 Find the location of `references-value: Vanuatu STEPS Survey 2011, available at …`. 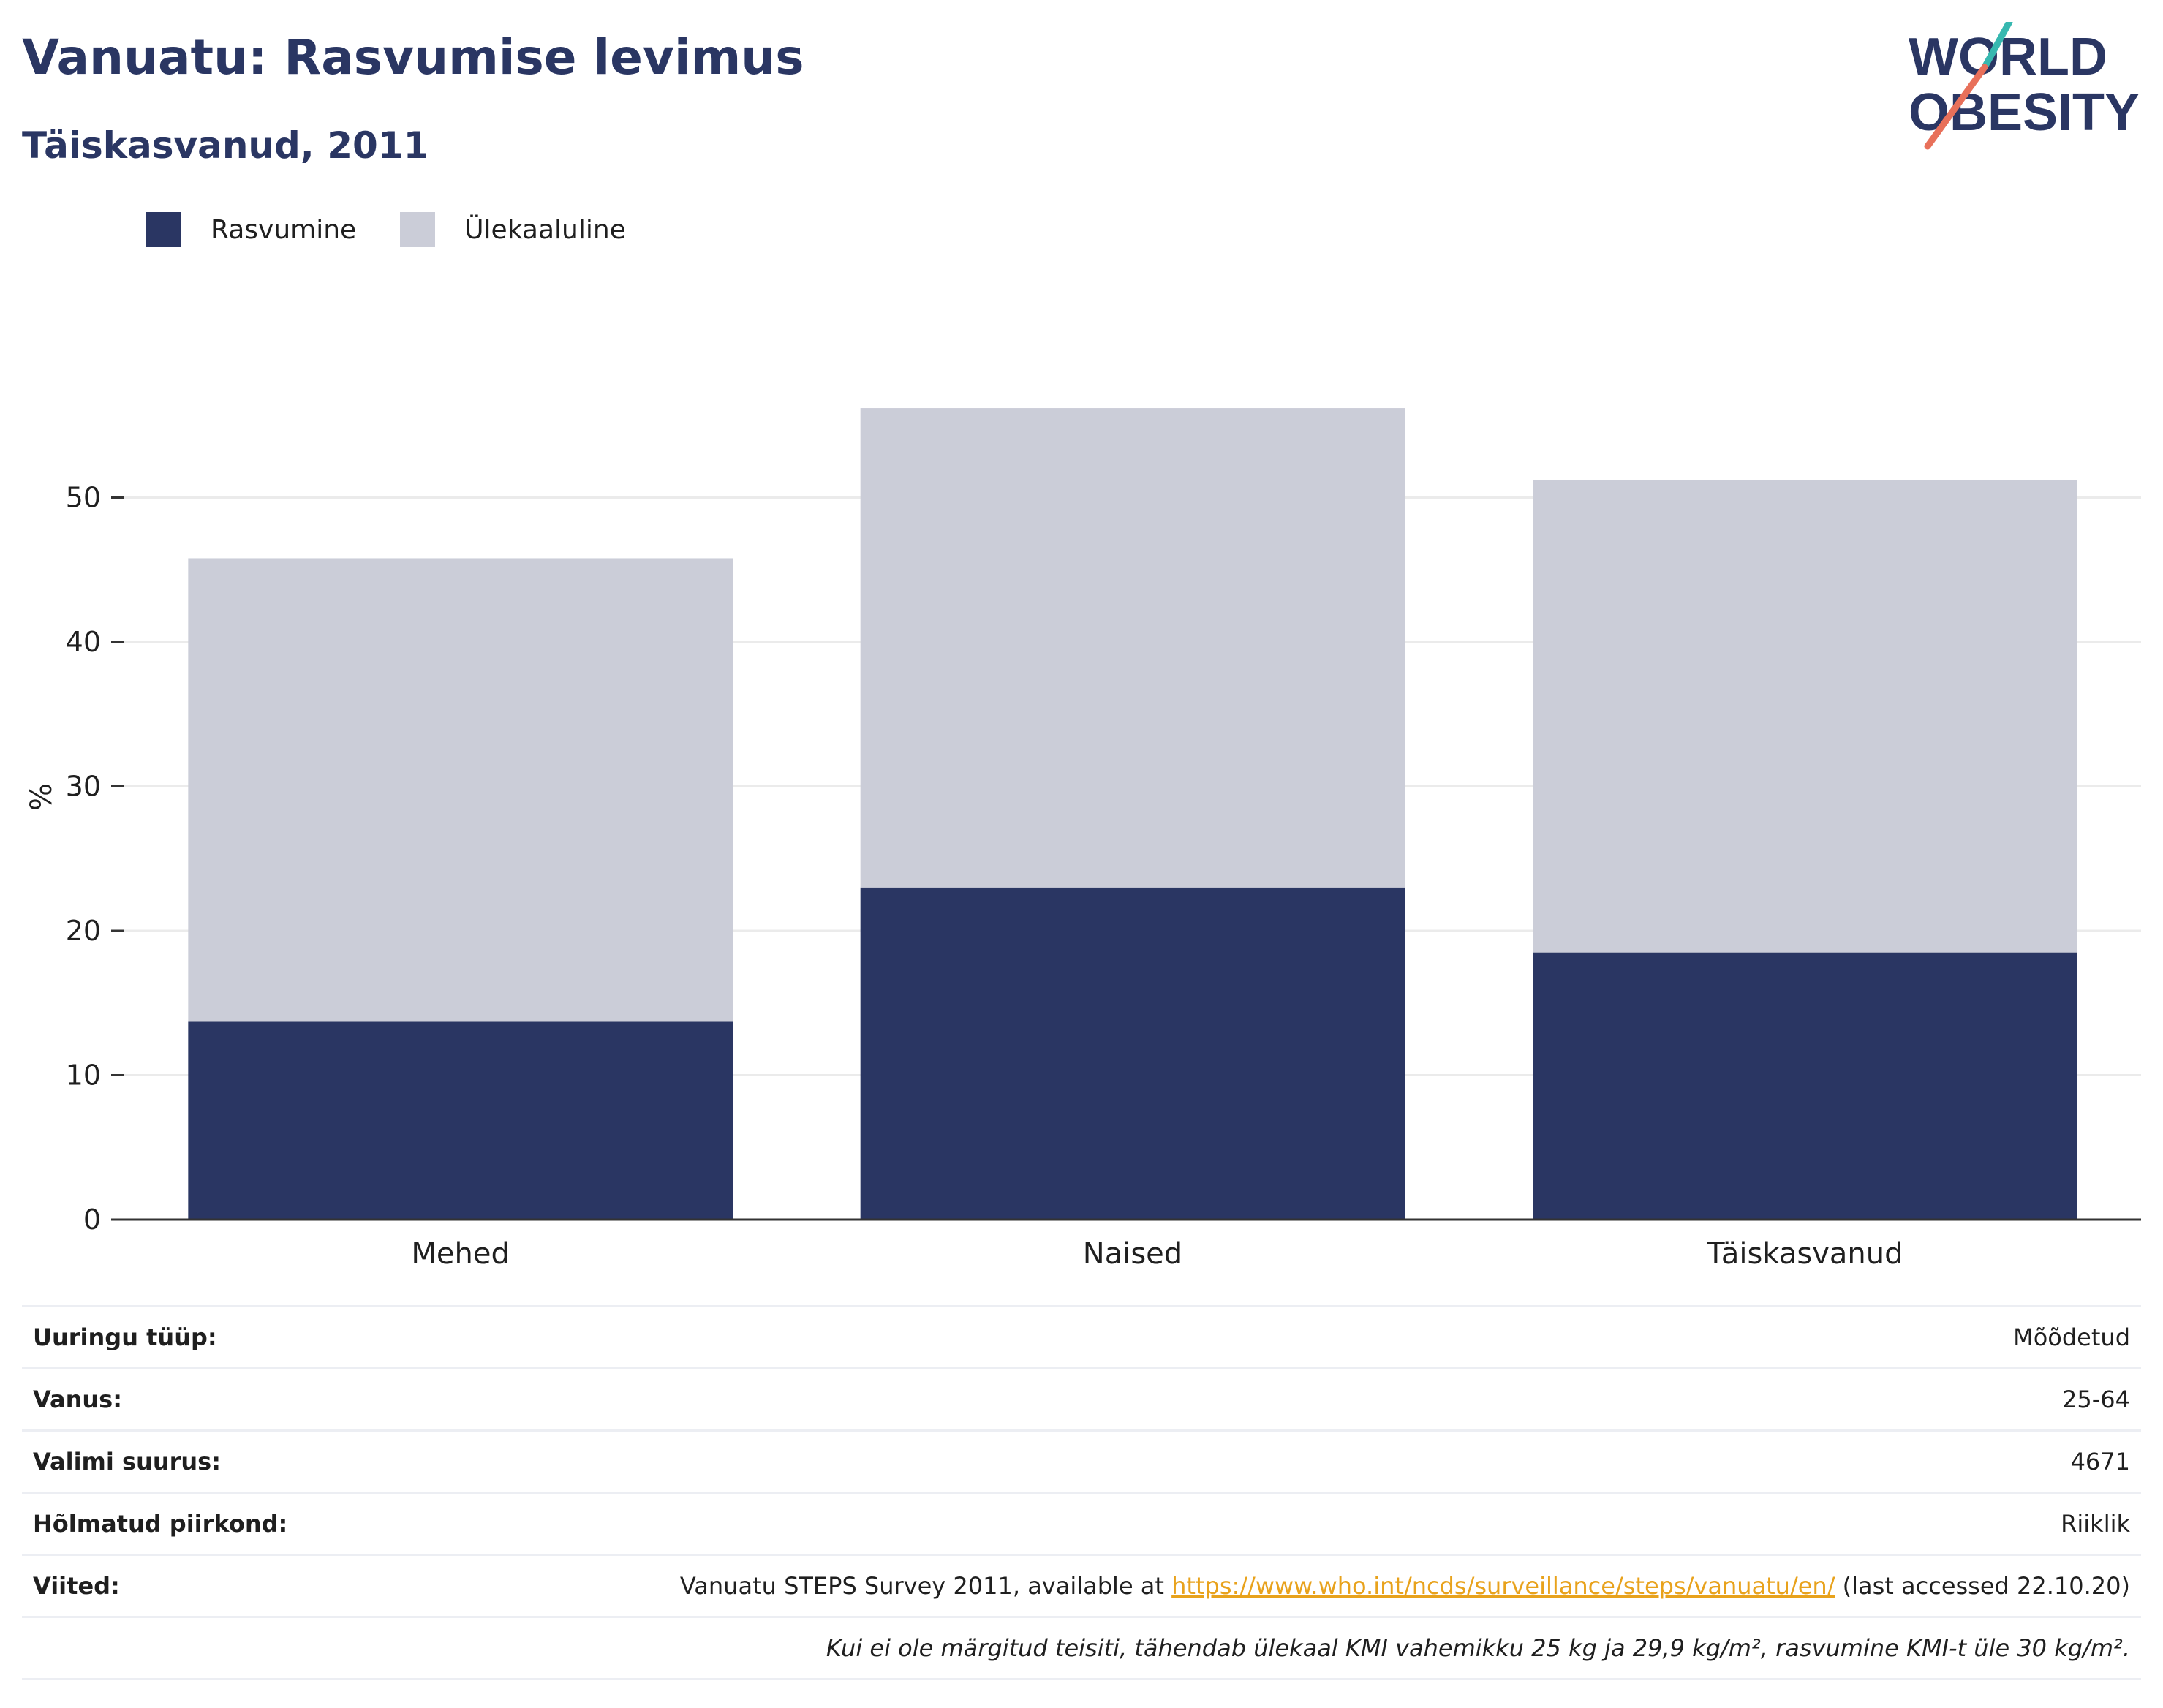

references-value: Vanuatu STEPS Survey 2011, available at … is located at coordinates (1249, 1586).